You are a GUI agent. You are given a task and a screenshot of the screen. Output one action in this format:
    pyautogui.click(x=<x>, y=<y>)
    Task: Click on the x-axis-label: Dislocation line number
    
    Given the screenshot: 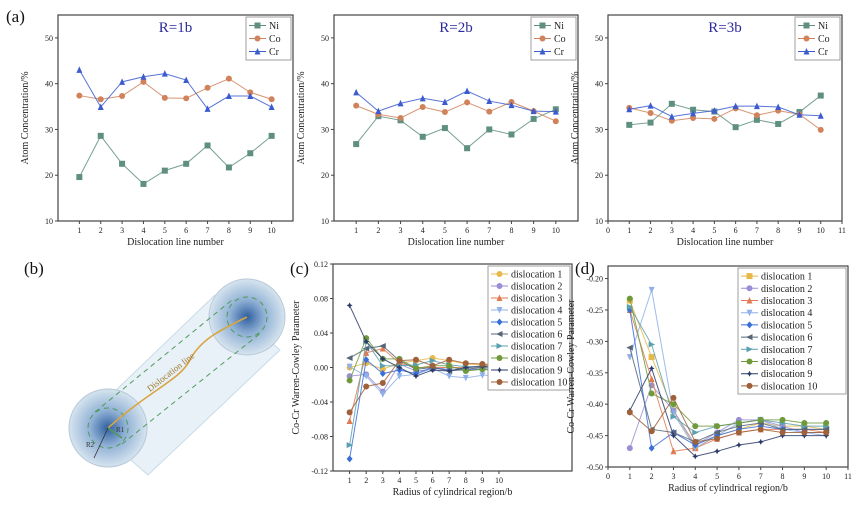 What is the action you would take?
    pyautogui.click(x=725, y=242)
    